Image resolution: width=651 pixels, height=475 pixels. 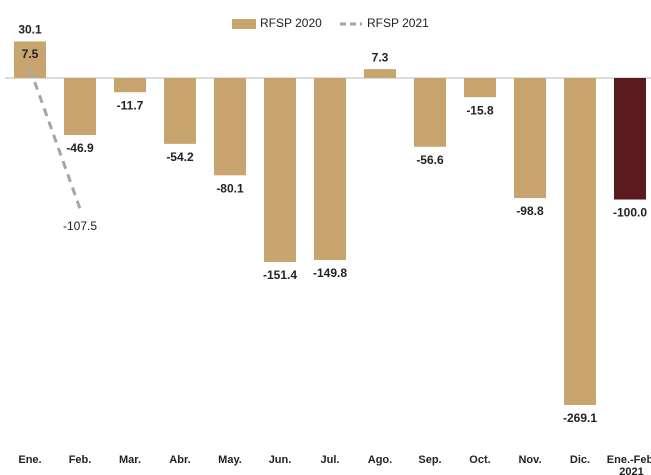 What do you see at coordinates (80, 226) in the screenshot?
I see `line-label: -107.5` at bounding box center [80, 226].